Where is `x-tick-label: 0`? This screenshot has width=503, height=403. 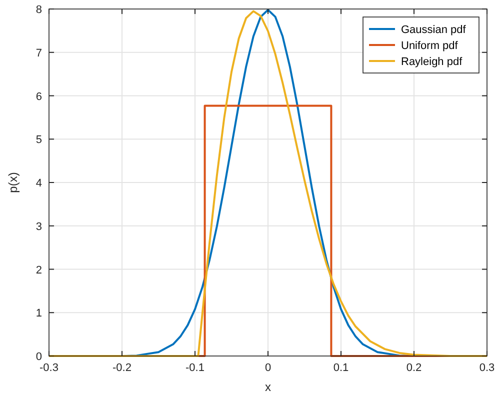 x-tick-label: 0 is located at coordinates (268, 368).